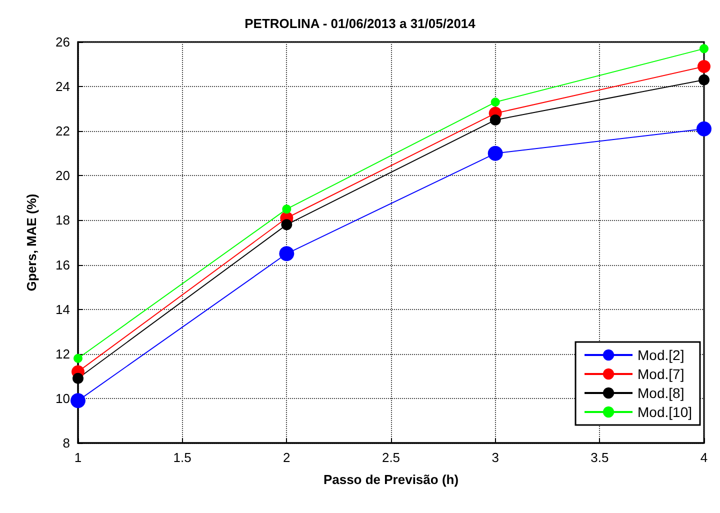 This screenshot has height=513, width=720. I want to click on x-tick-label: 3, so click(495, 457).